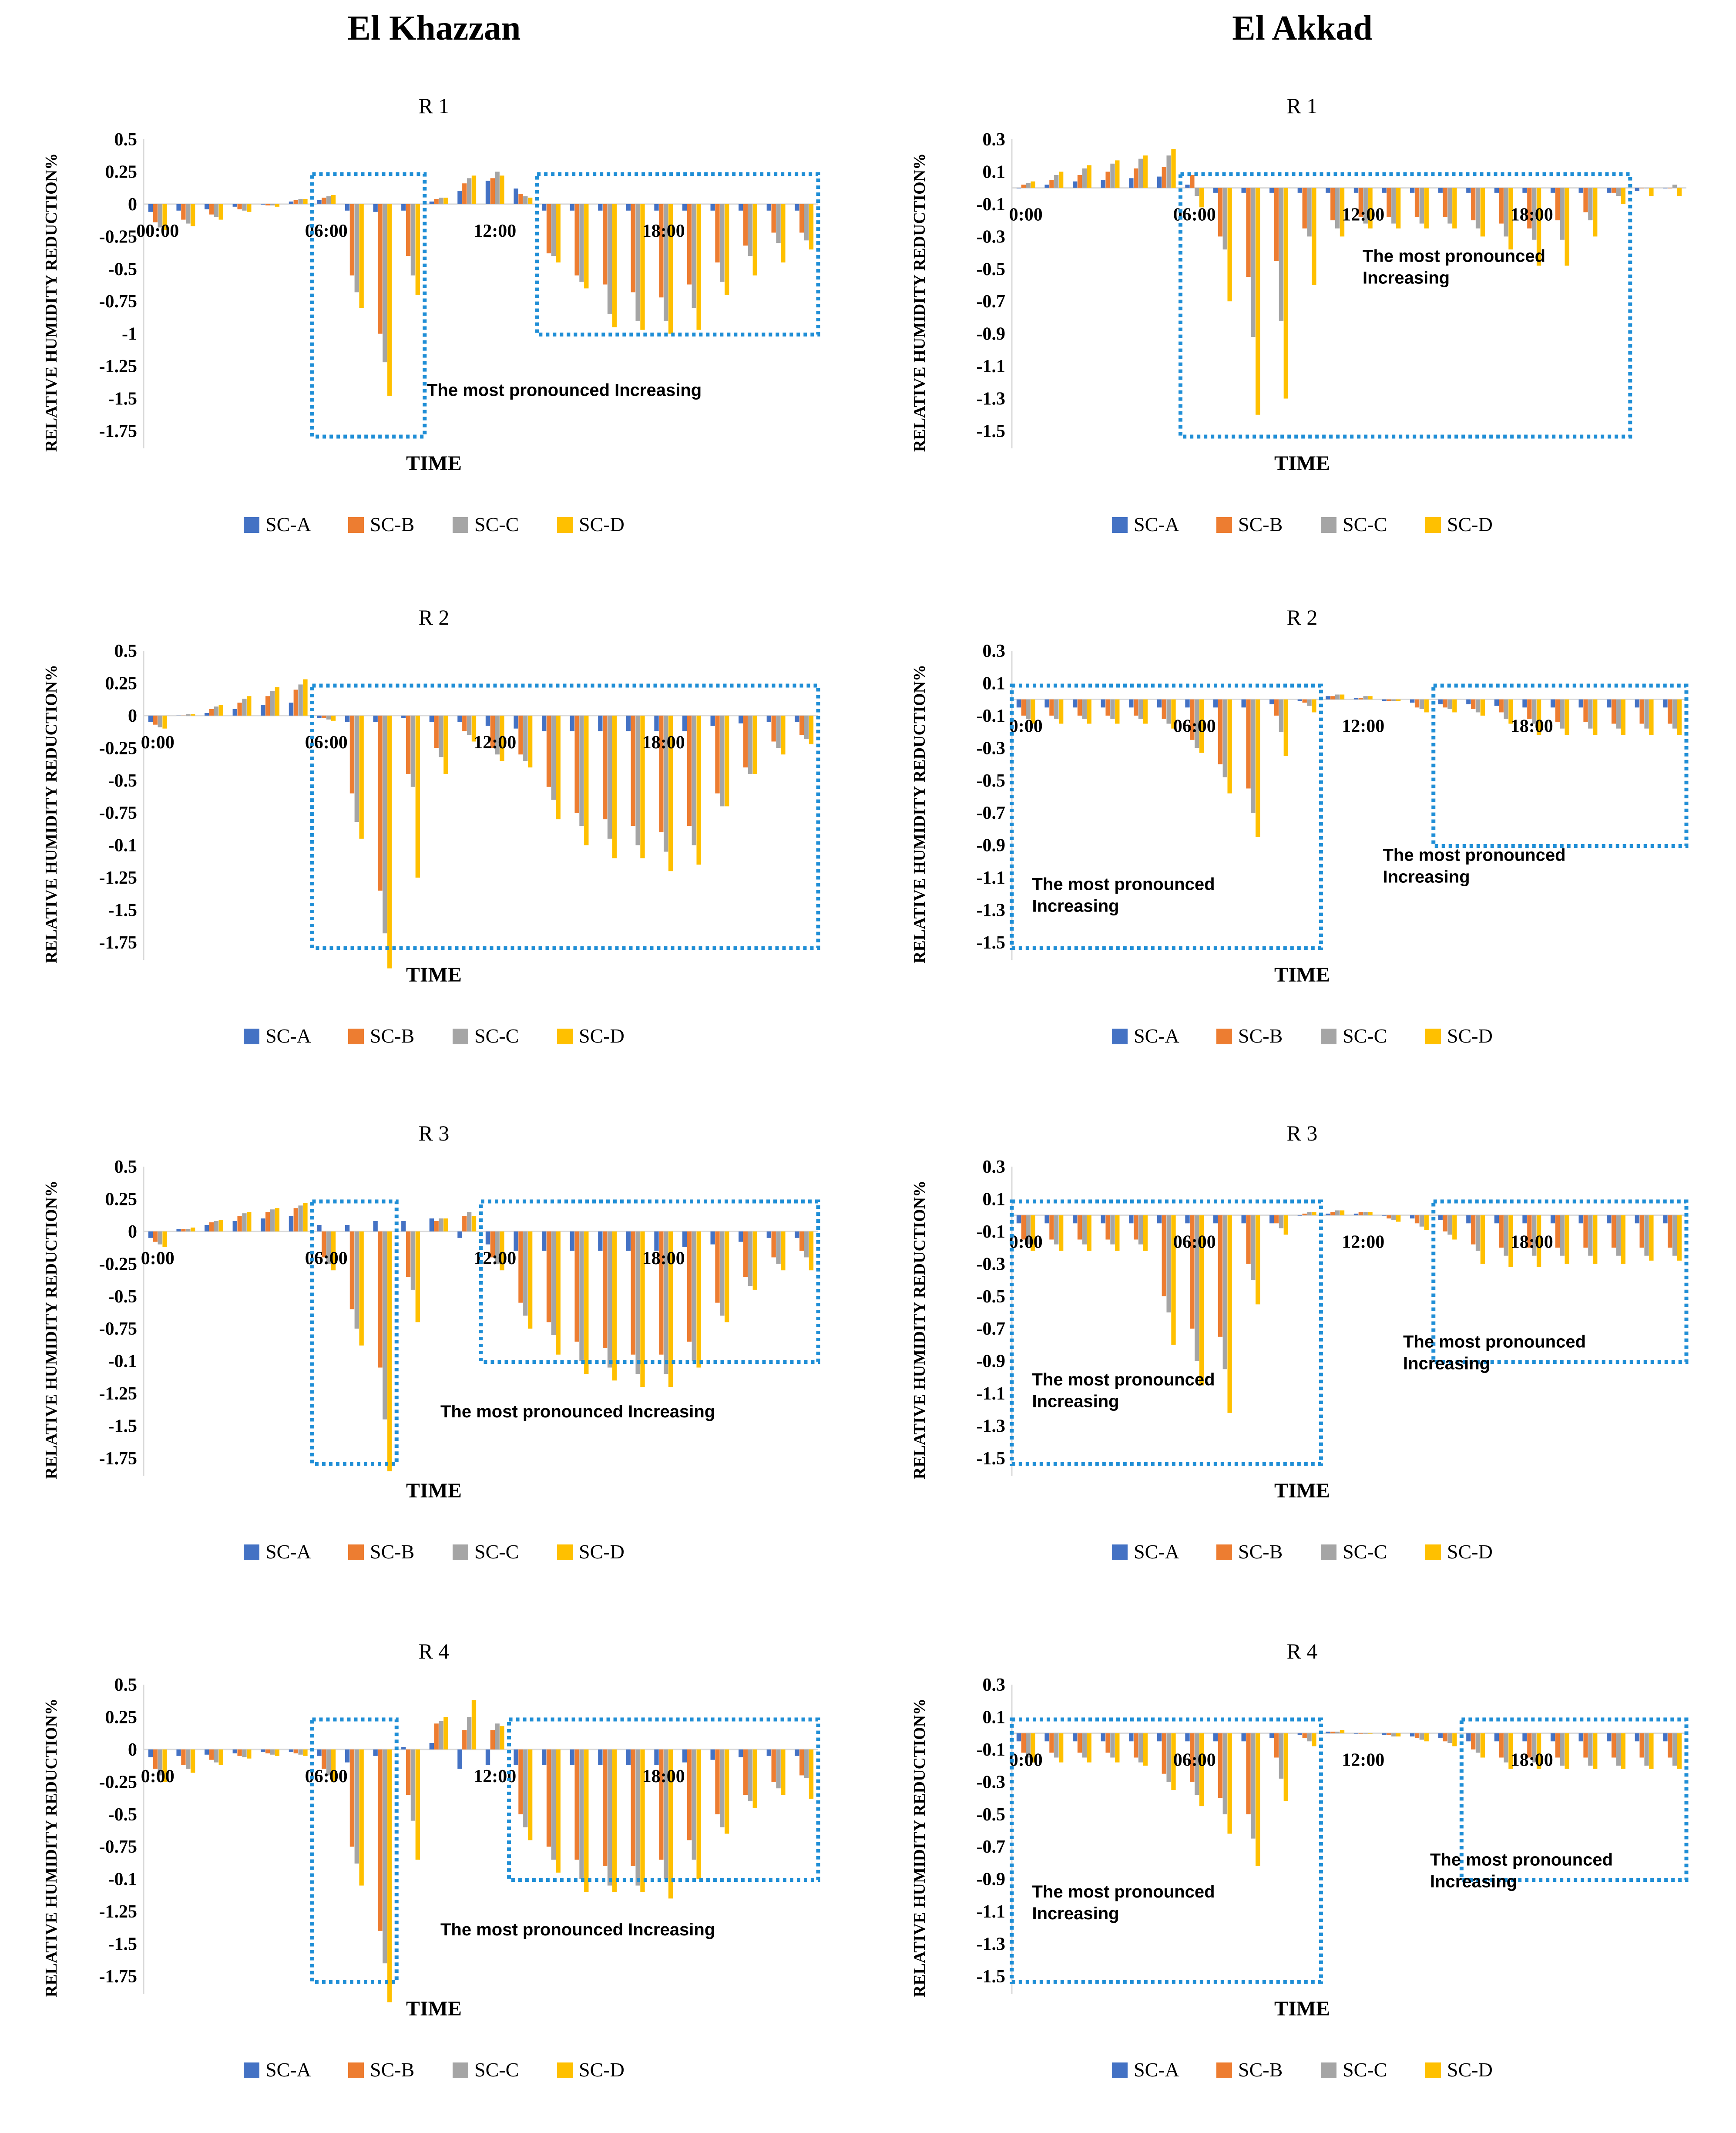 This screenshot has height=2133, width=1736. I want to click on legend-label-sc-d: SC-D, so click(1470, 1552).